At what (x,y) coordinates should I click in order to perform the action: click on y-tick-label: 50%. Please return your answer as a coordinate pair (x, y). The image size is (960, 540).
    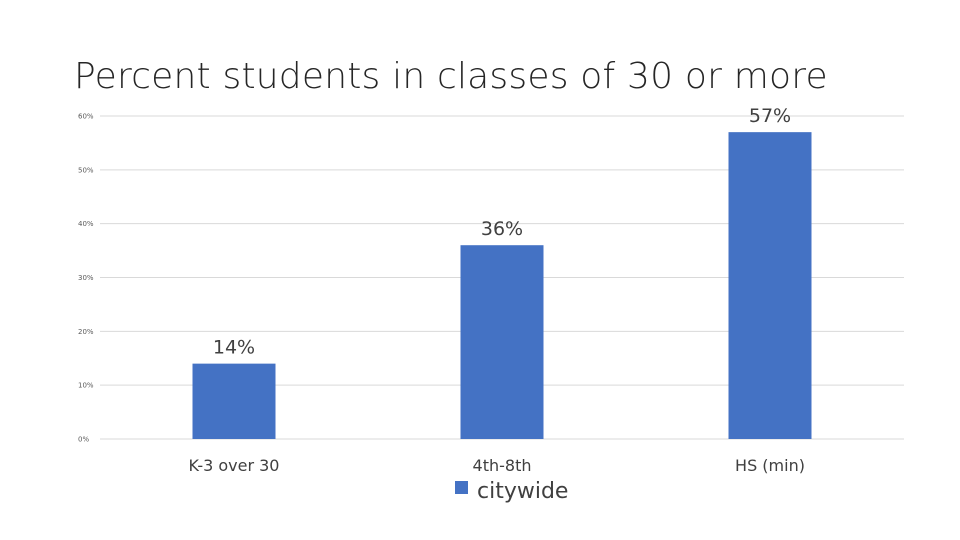
    Looking at the image, I should click on (86, 170).